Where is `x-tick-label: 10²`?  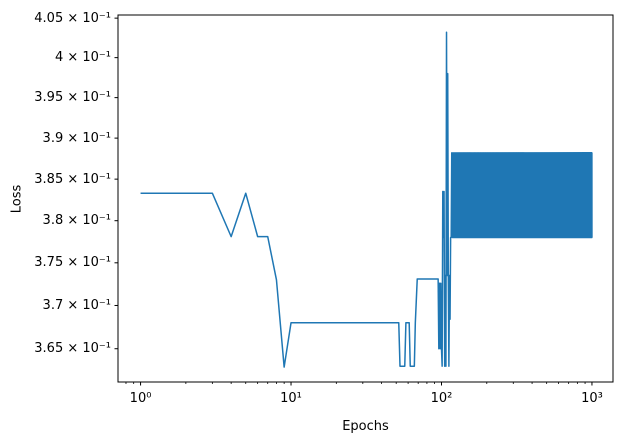
x-tick-label: 10² is located at coordinates (441, 398).